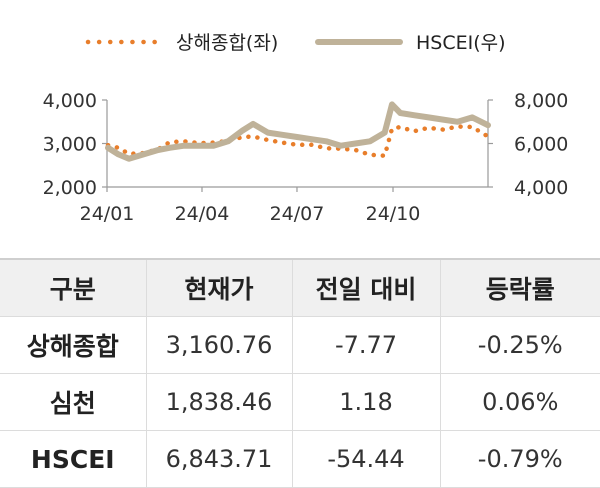  Describe the element at coordinates (519, 345) in the screenshot. I see `change-rate: -0.25%` at that location.